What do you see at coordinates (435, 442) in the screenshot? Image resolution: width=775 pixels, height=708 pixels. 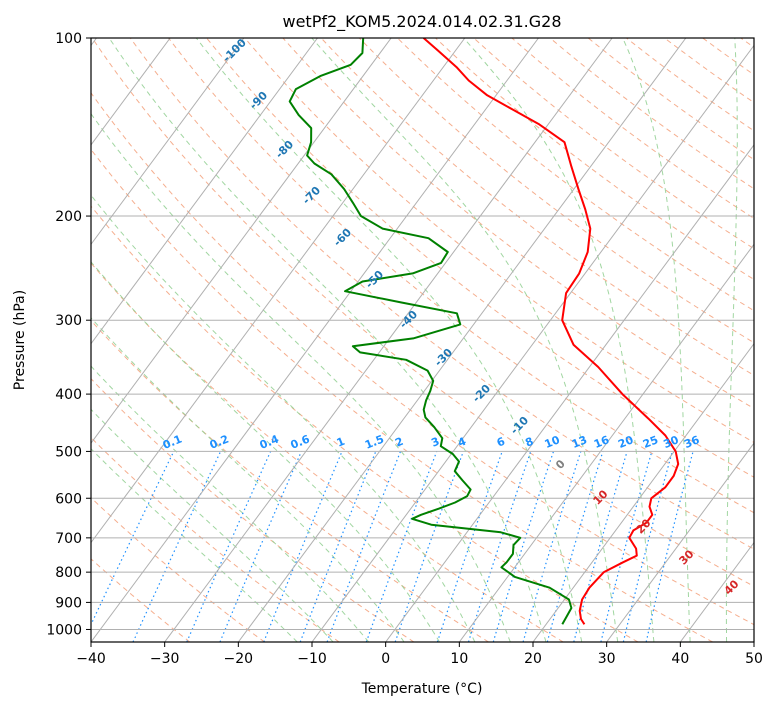 I see `mixing-ratio-label: 3` at bounding box center [435, 442].